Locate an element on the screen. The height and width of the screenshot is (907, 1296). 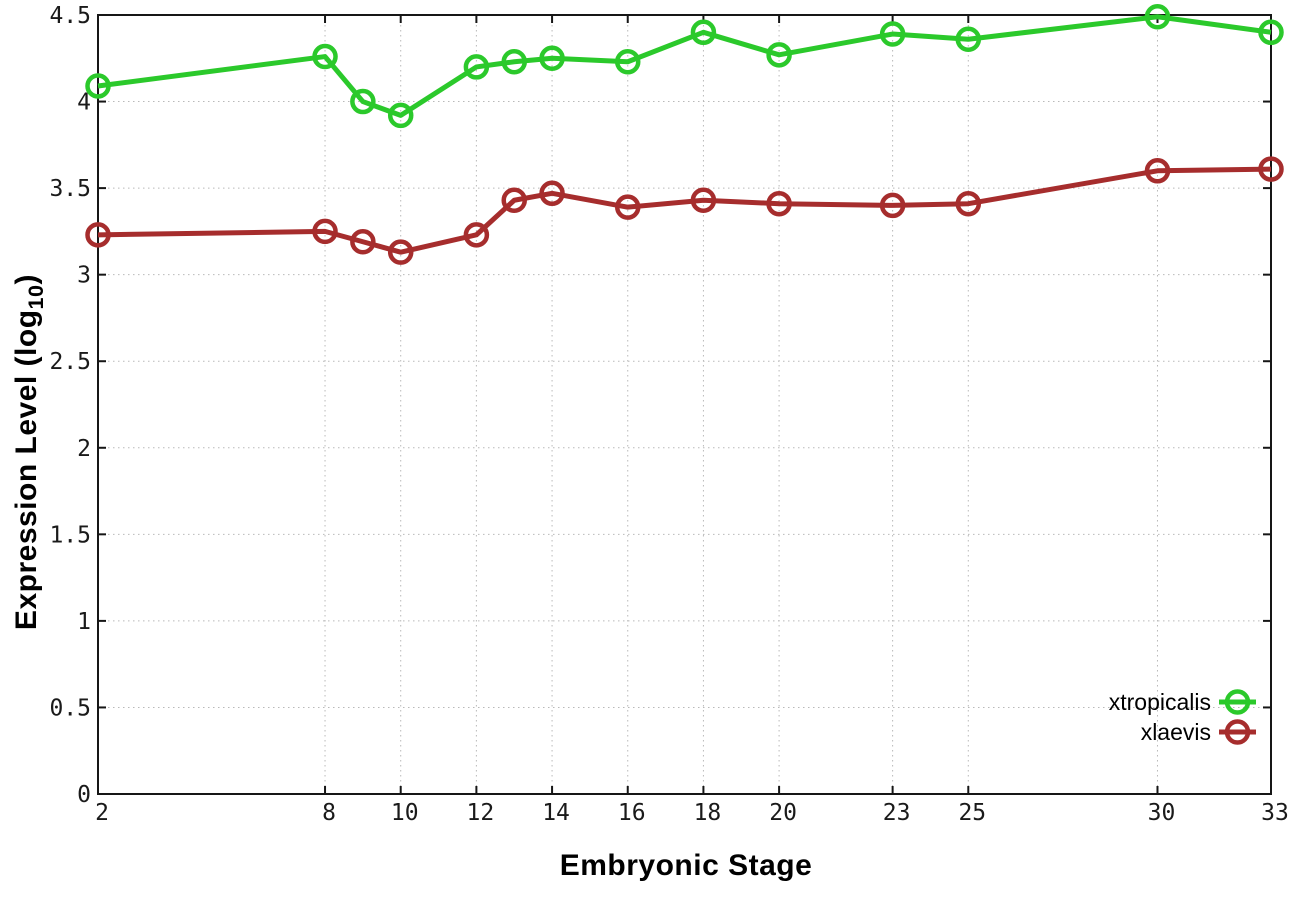
y-tick-label: 3 is located at coordinates (84, 276).